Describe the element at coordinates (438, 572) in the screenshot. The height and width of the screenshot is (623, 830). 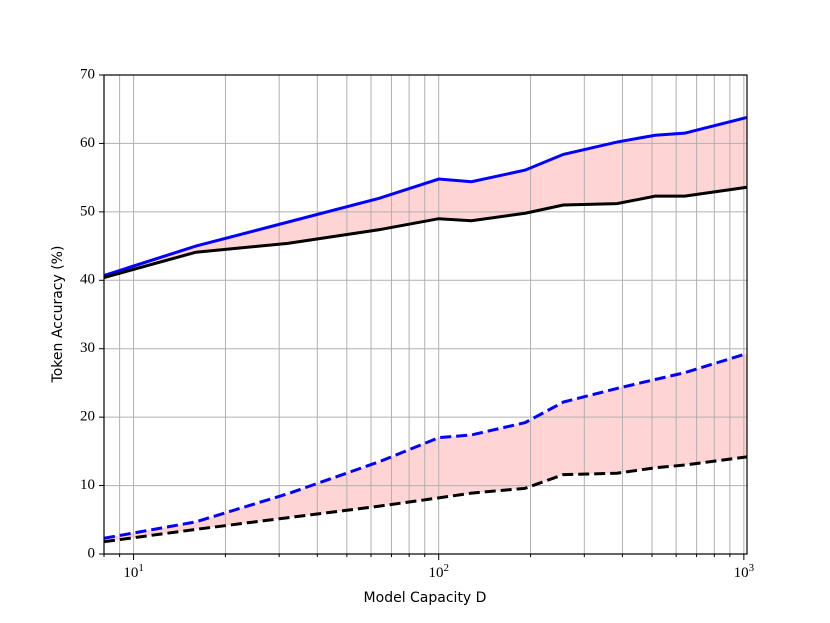
I see `x-tick-label: 10²` at that location.